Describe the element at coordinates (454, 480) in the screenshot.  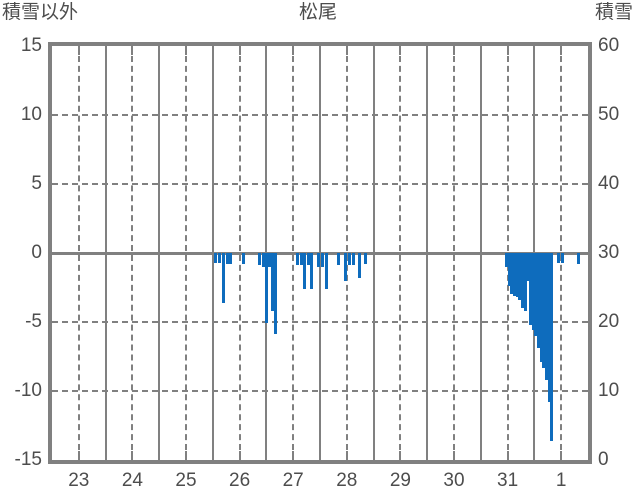
I see `x-axis-tick-label: 30` at that location.